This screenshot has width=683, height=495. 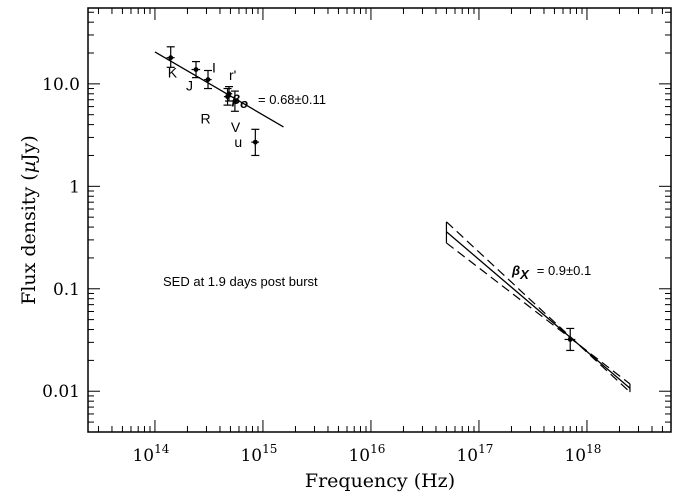 What do you see at coordinates (538, 313) in the screenshot?
I see `xray-error-lower` at bounding box center [538, 313].